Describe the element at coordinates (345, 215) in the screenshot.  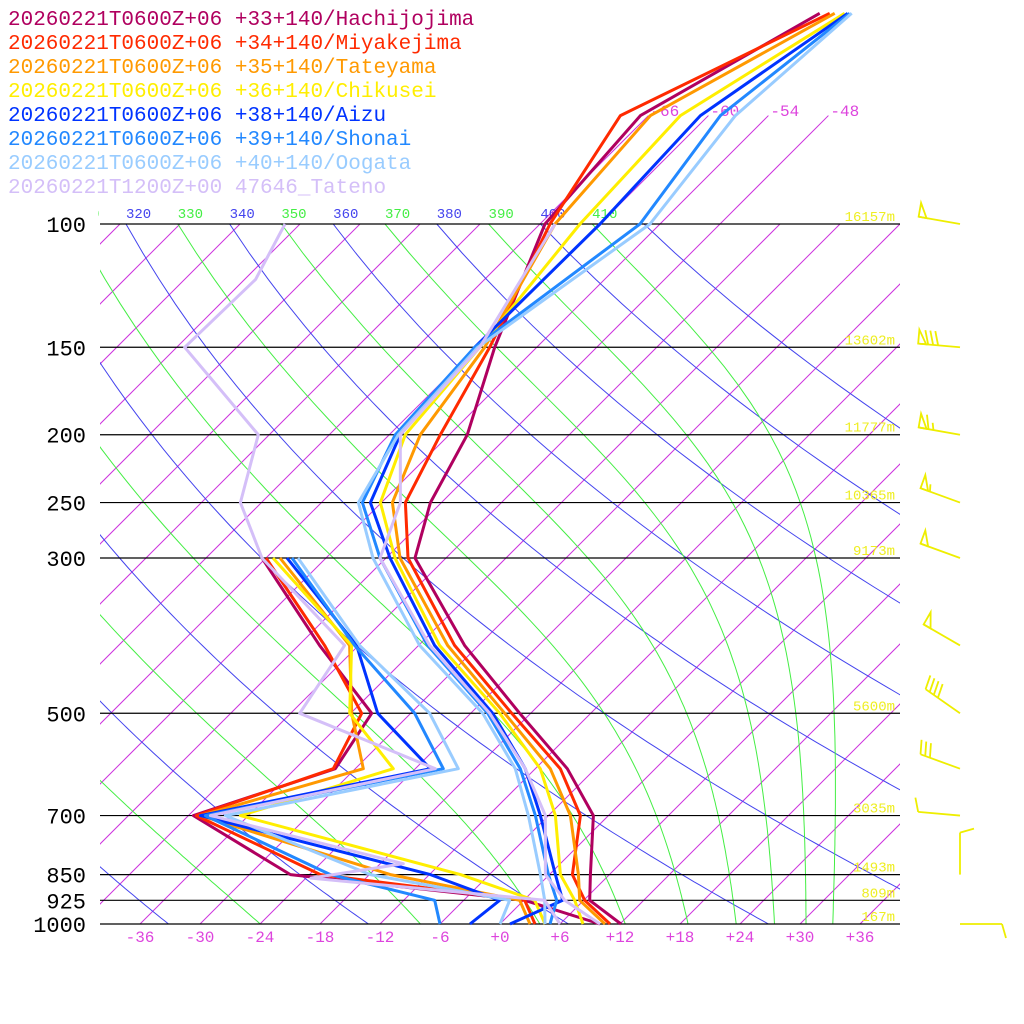
I see `theta-labels: 310 320 330 340 350 360 370 380 390 400 410` at that location.